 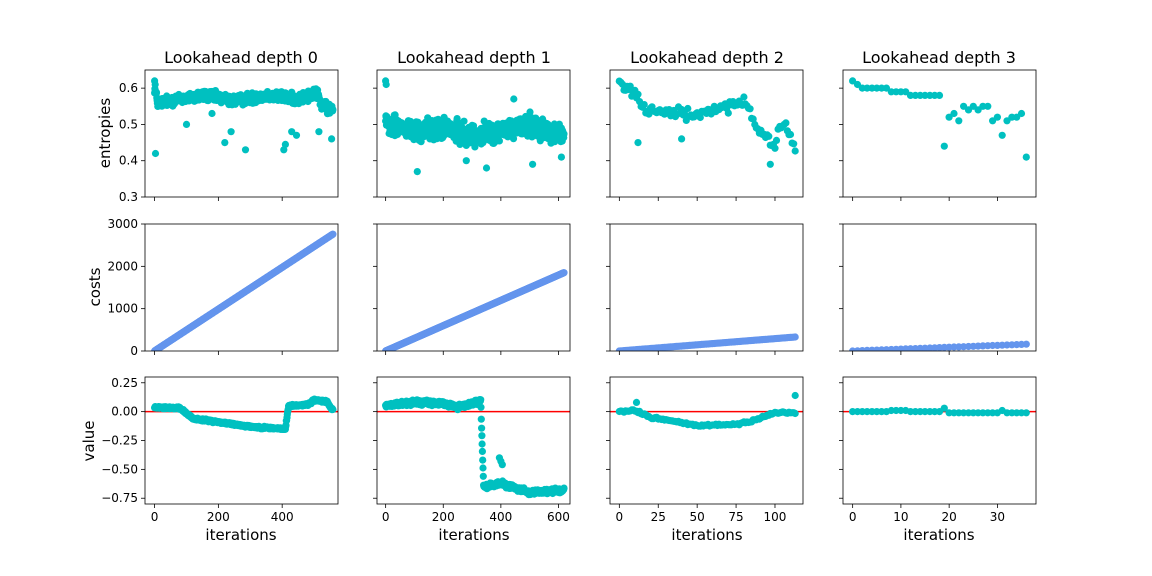 What do you see at coordinates (558, 517) in the screenshot?
I see `x-tick-label: 600` at bounding box center [558, 517].